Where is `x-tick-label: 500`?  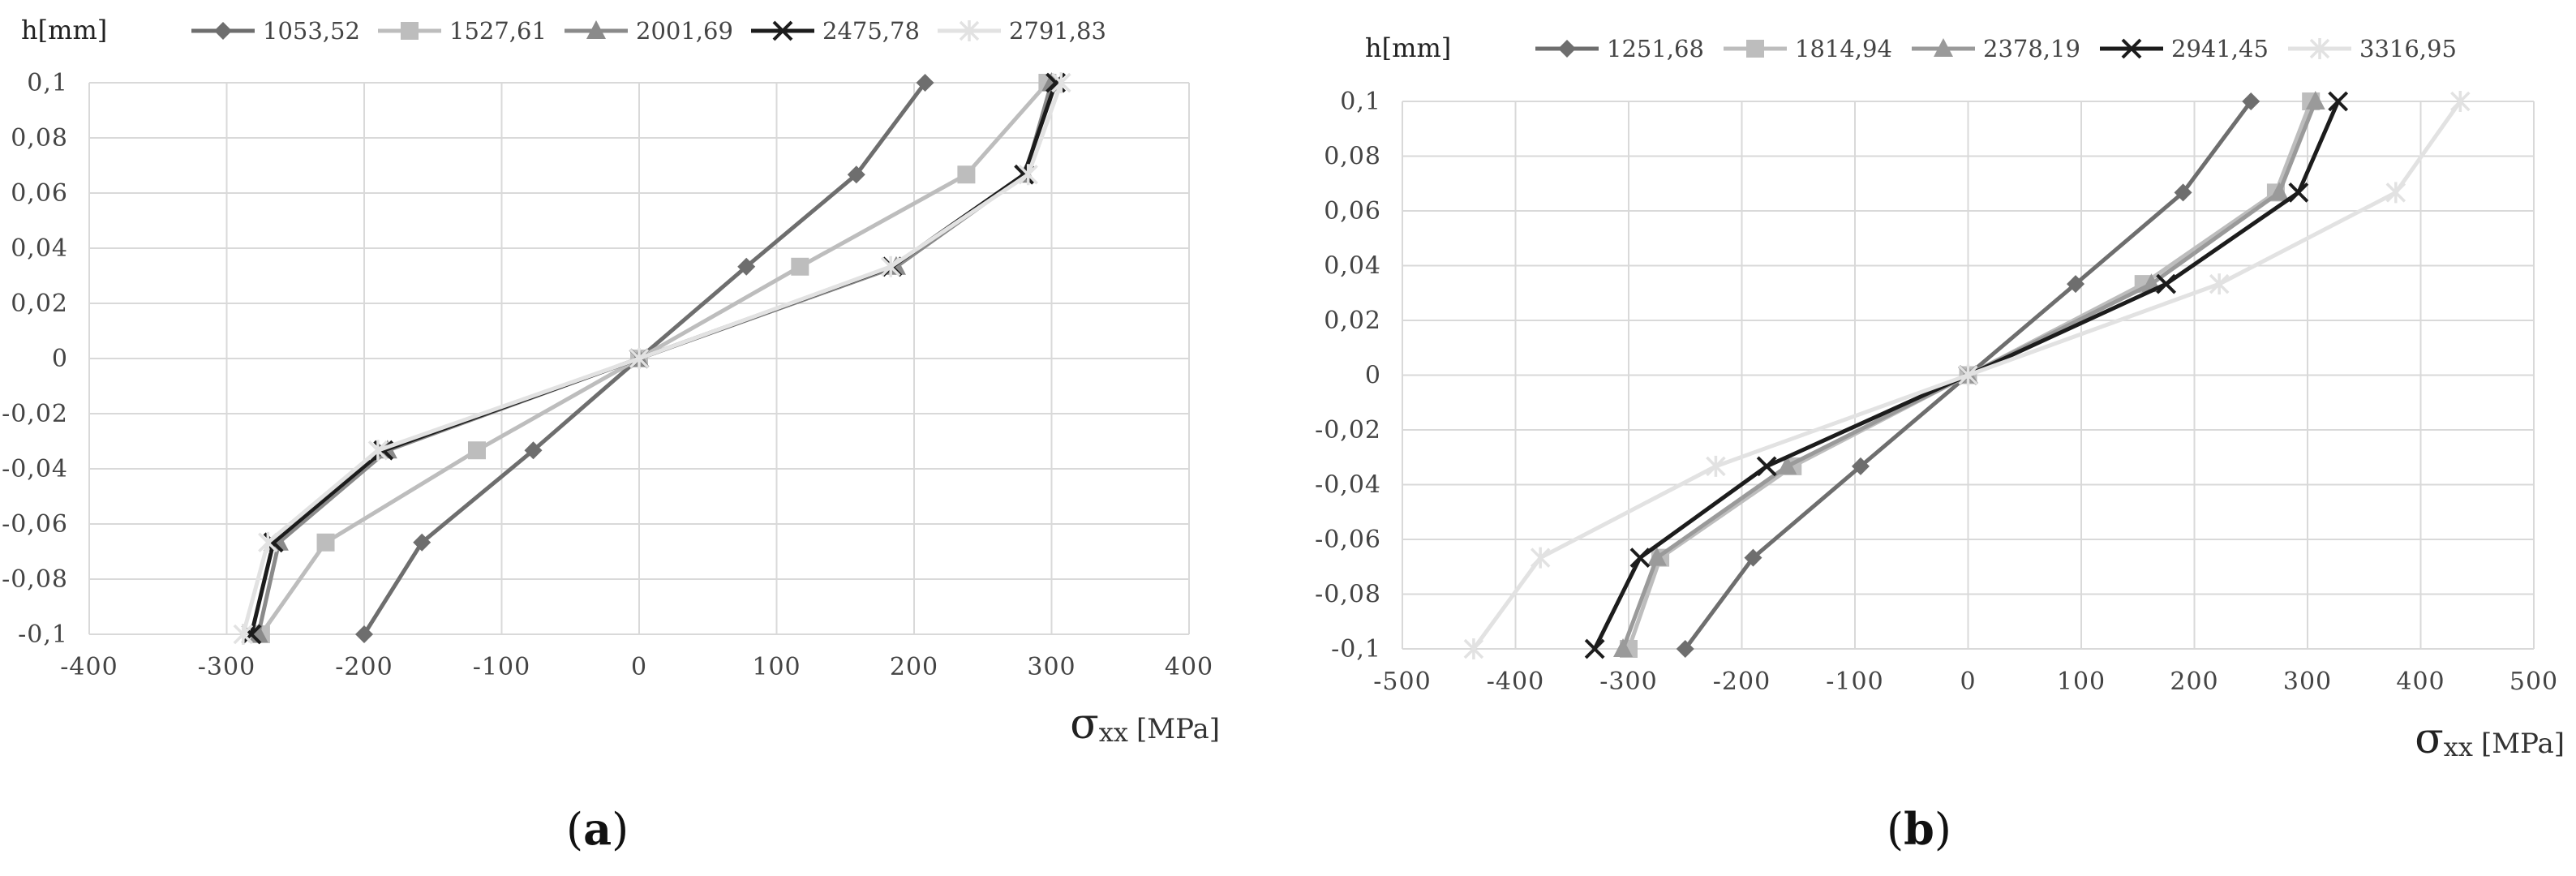 x-tick-label: 500 is located at coordinates (2533, 682).